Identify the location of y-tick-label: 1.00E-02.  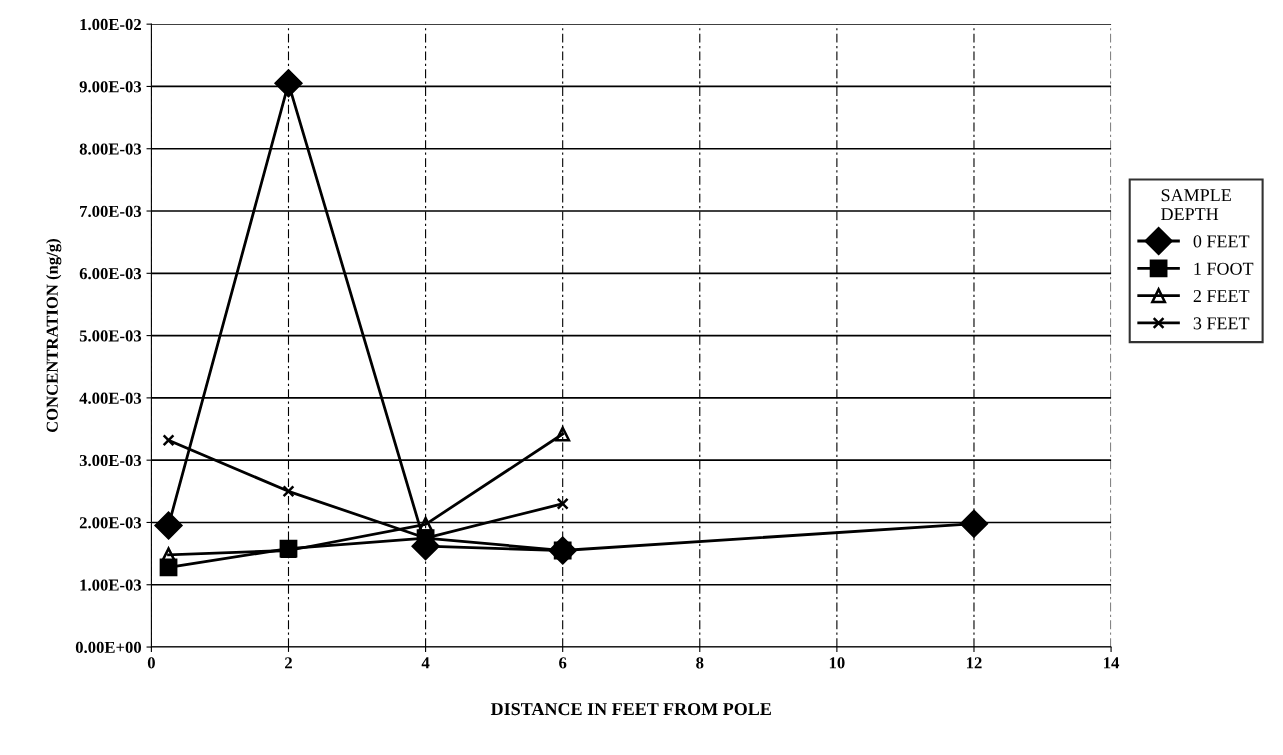
(110, 24).